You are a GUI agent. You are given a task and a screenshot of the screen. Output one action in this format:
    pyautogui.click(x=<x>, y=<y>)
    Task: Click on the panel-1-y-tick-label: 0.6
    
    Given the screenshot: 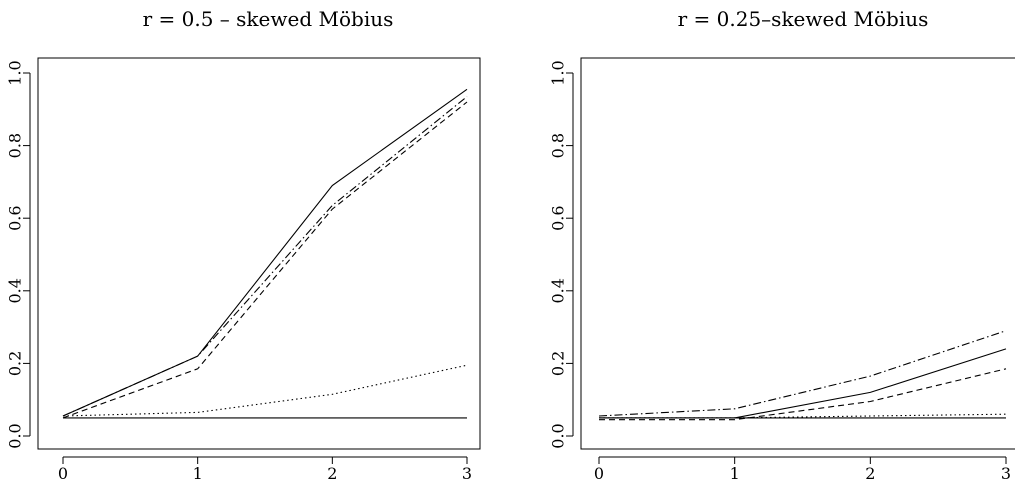 What is the action you would take?
    pyautogui.click(x=15, y=217)
    